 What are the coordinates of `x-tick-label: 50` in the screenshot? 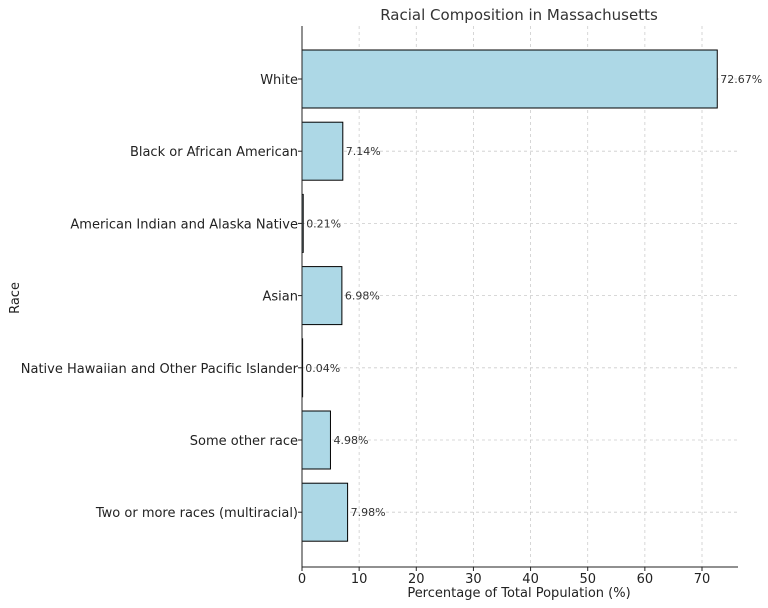 It's located at (587, 579).